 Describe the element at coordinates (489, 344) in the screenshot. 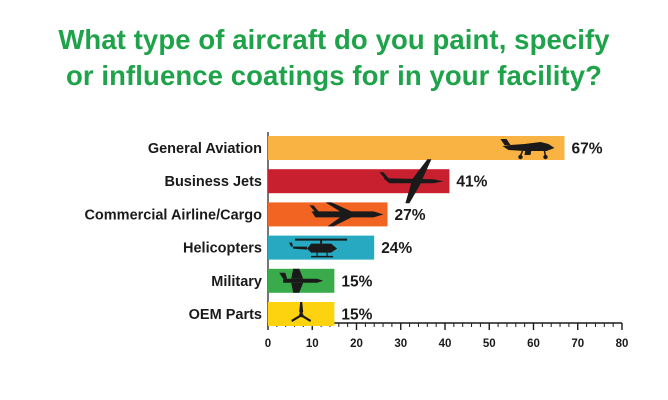

I see `x-tick-label: 50` at that location.